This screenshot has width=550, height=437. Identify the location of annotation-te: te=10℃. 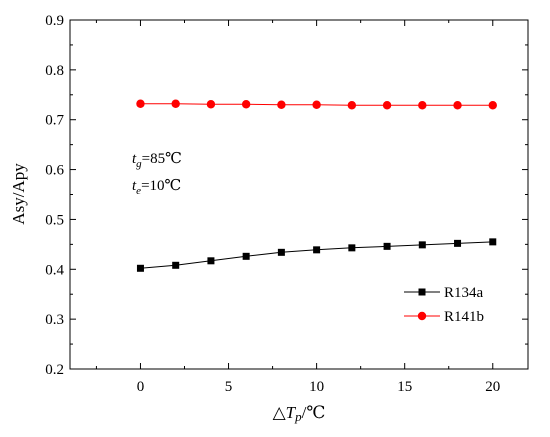
(156, 187).